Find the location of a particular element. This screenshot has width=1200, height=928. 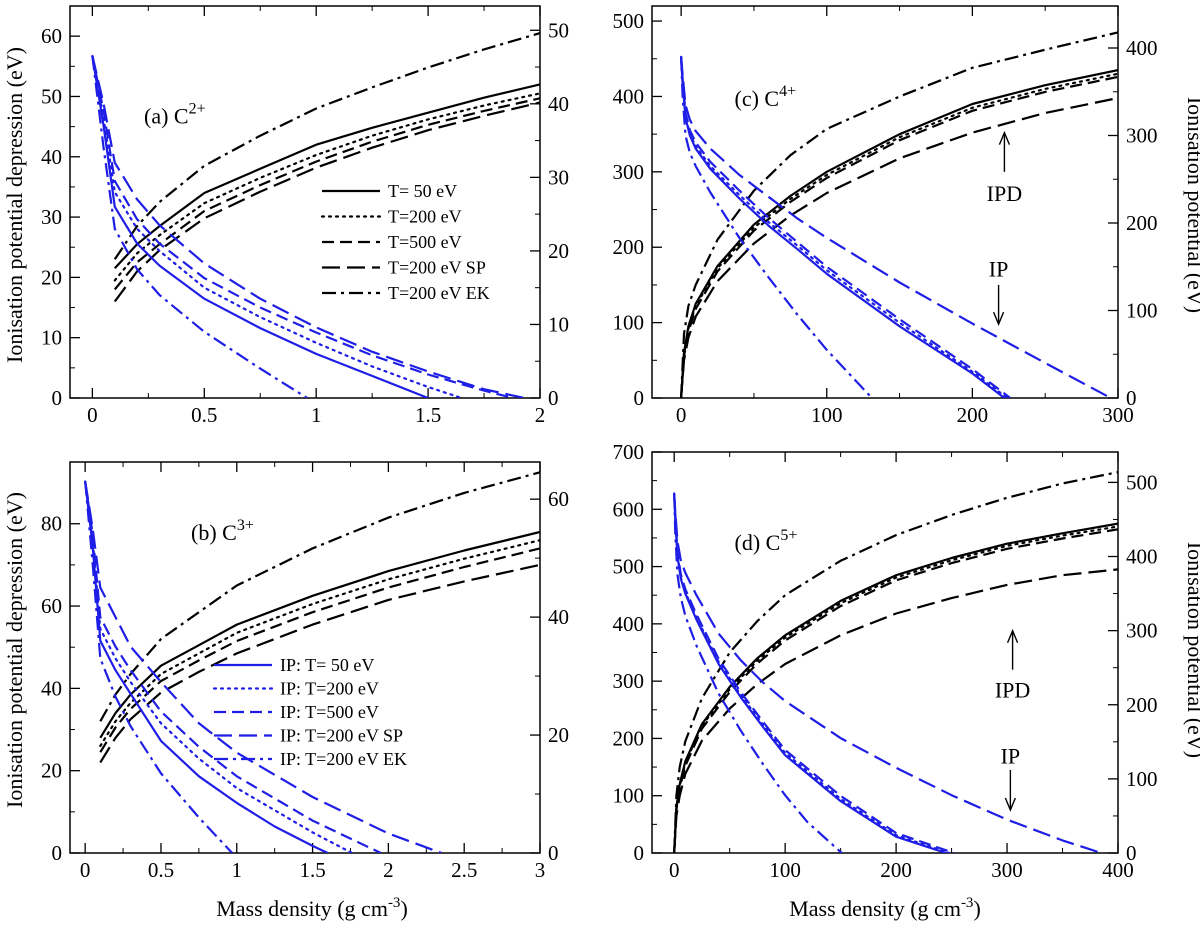

annotation-label: IP is located at coordinates (1011, 756).